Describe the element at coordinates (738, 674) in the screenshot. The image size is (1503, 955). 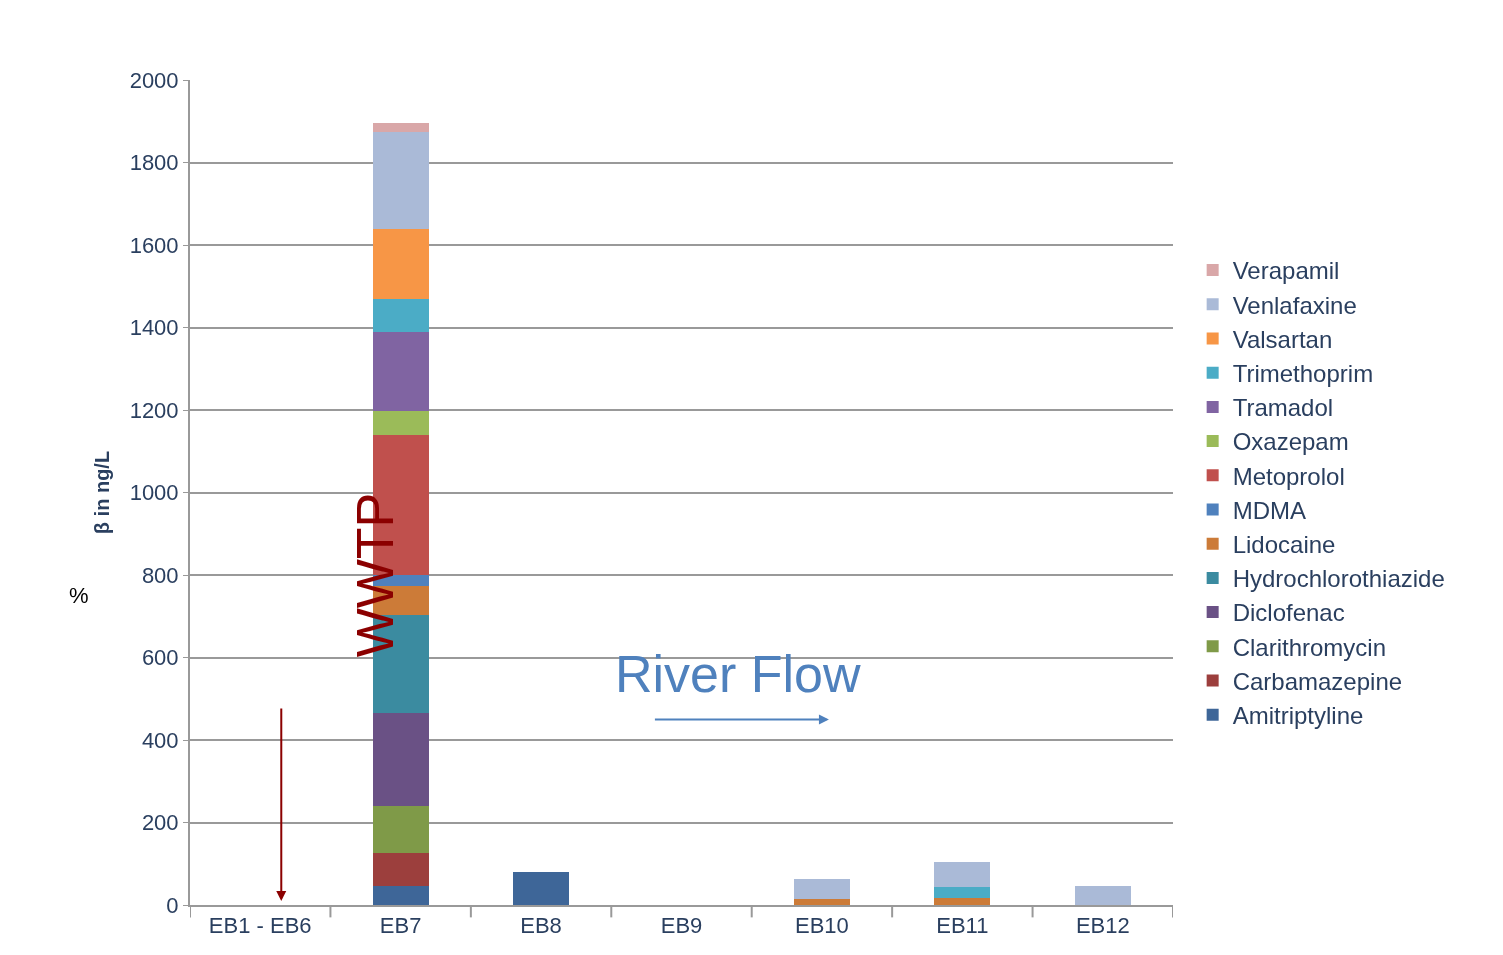
I see `annotation: River Flow` at that location.